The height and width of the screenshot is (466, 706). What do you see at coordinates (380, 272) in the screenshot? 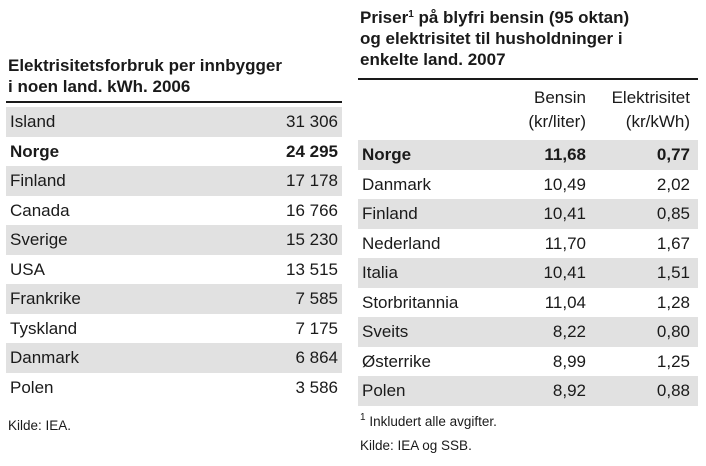
I see `country-label: Italia` at bounding box center [380, 272].